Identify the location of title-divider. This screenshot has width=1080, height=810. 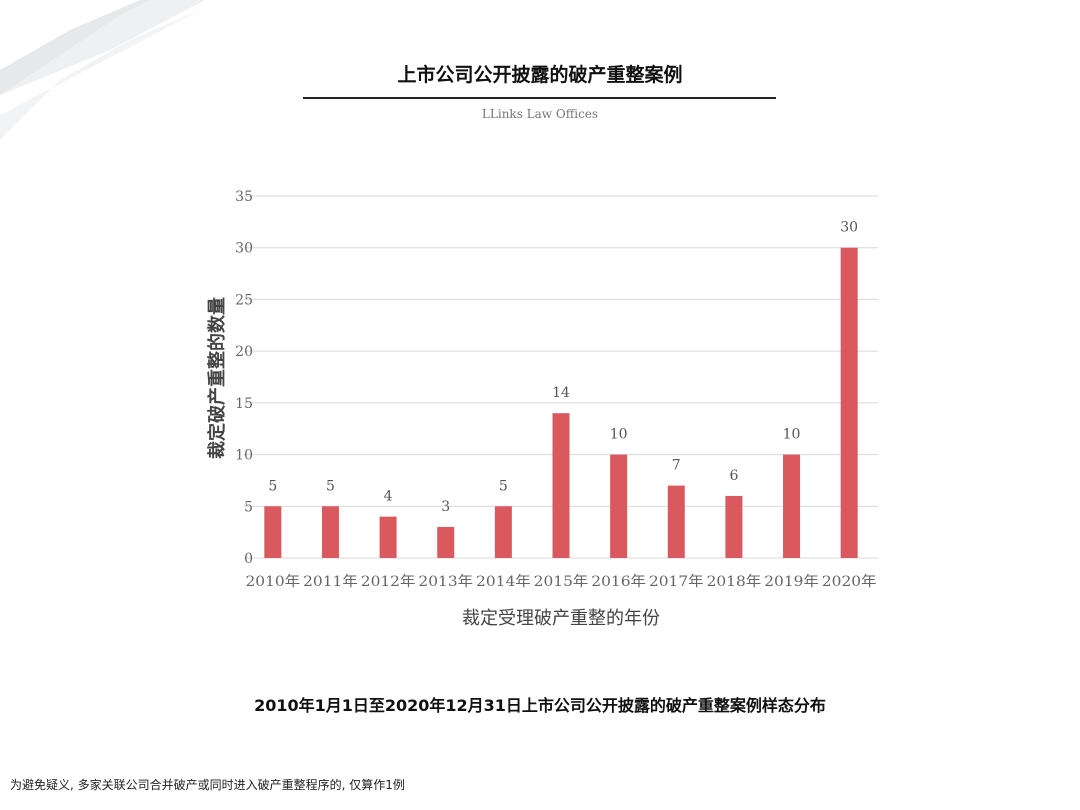
(539, 98).